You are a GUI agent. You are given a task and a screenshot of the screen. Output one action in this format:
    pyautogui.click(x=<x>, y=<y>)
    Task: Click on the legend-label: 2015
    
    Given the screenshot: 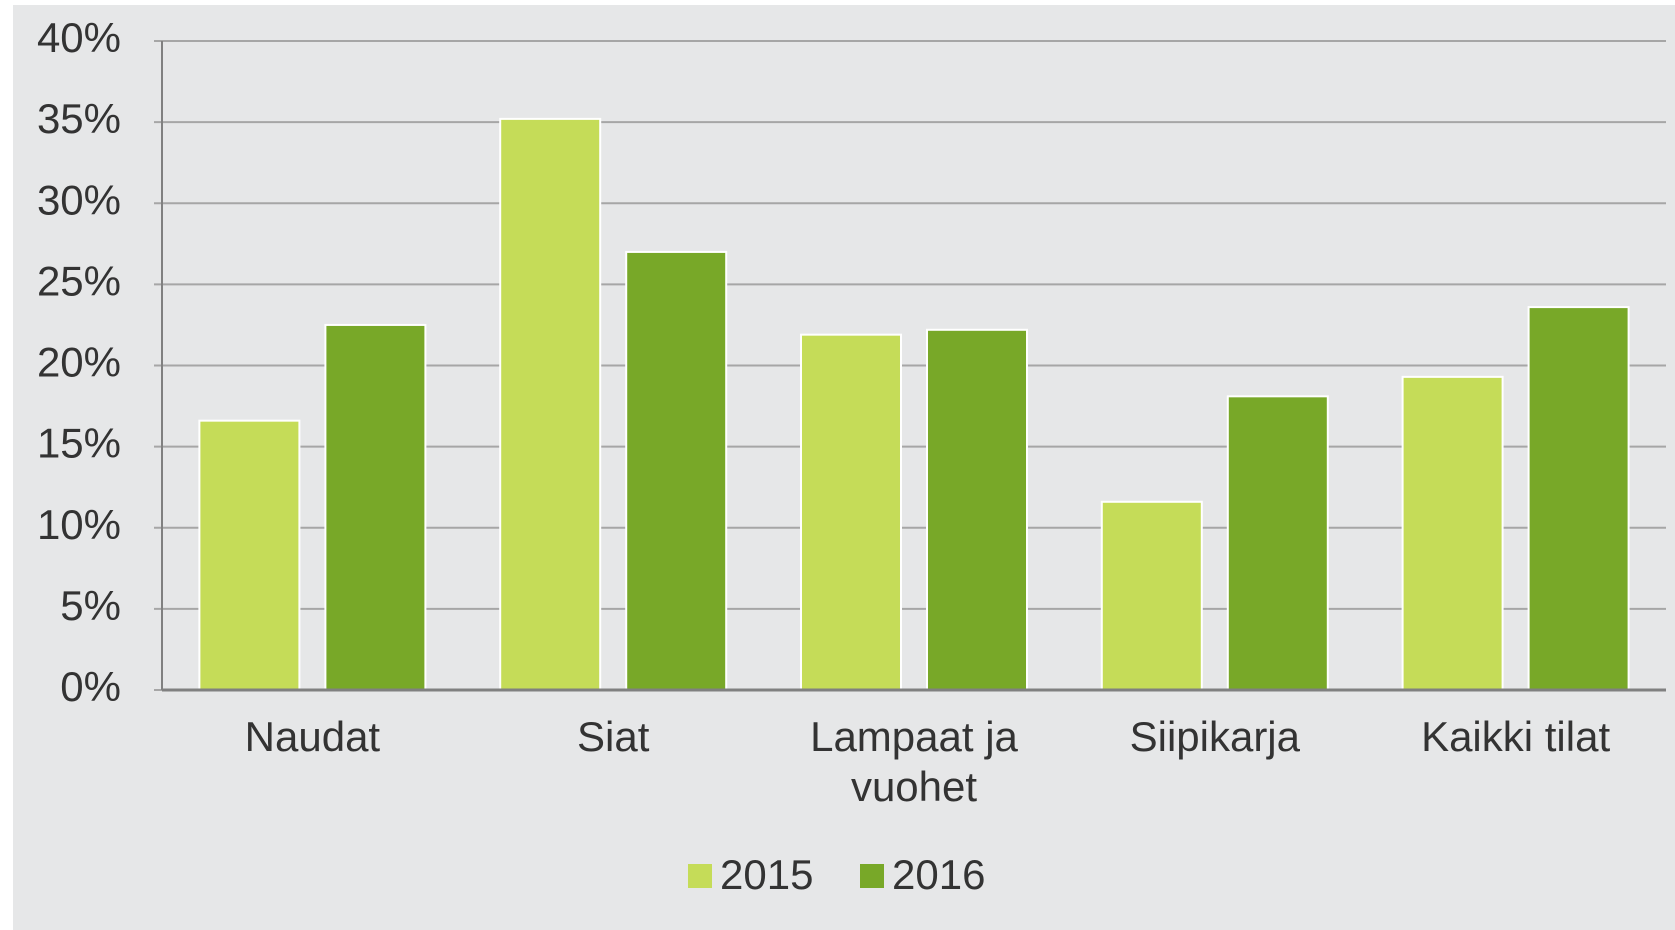 What is the action you would take?
    pyautogui.click(x=766, y=874)
    